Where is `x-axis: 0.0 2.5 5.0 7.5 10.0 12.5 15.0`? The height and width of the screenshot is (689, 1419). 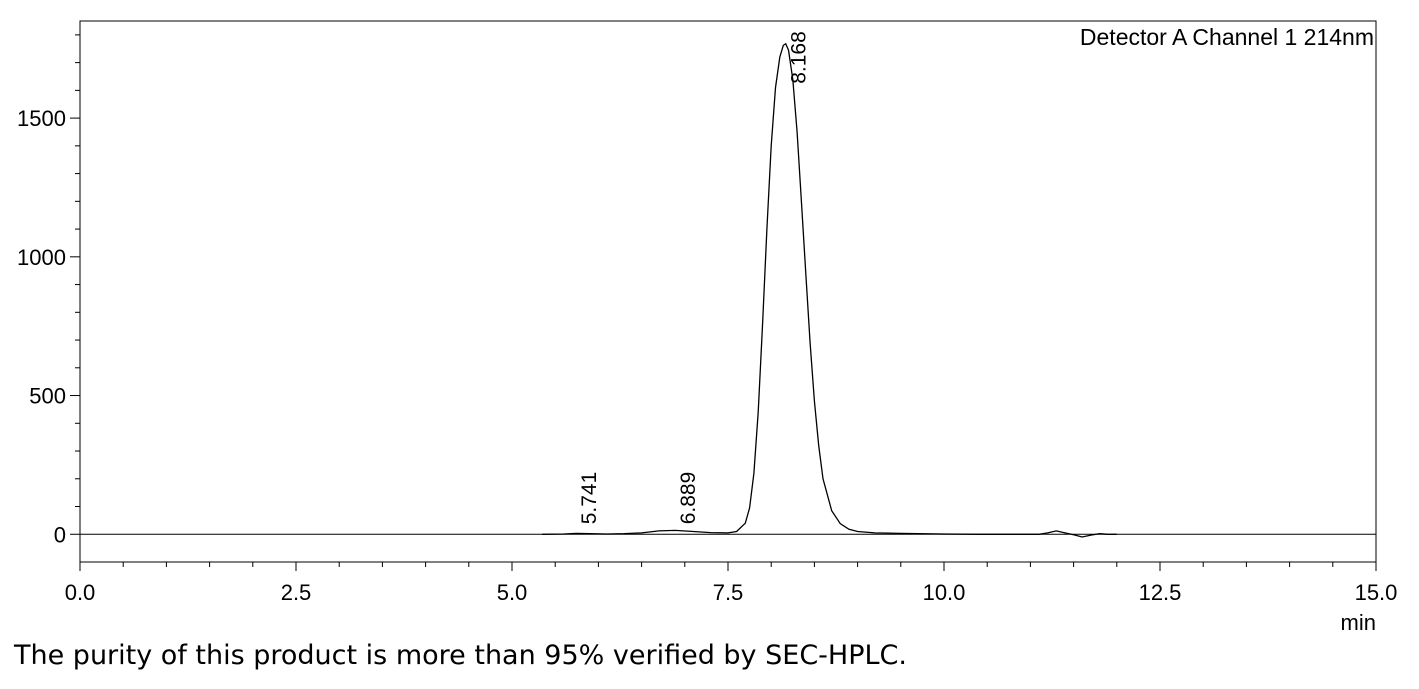
x-axis: 0.0 2.5 5.0 7.5 10.0 12.5 15.0 is located at coordinates (731, 583).